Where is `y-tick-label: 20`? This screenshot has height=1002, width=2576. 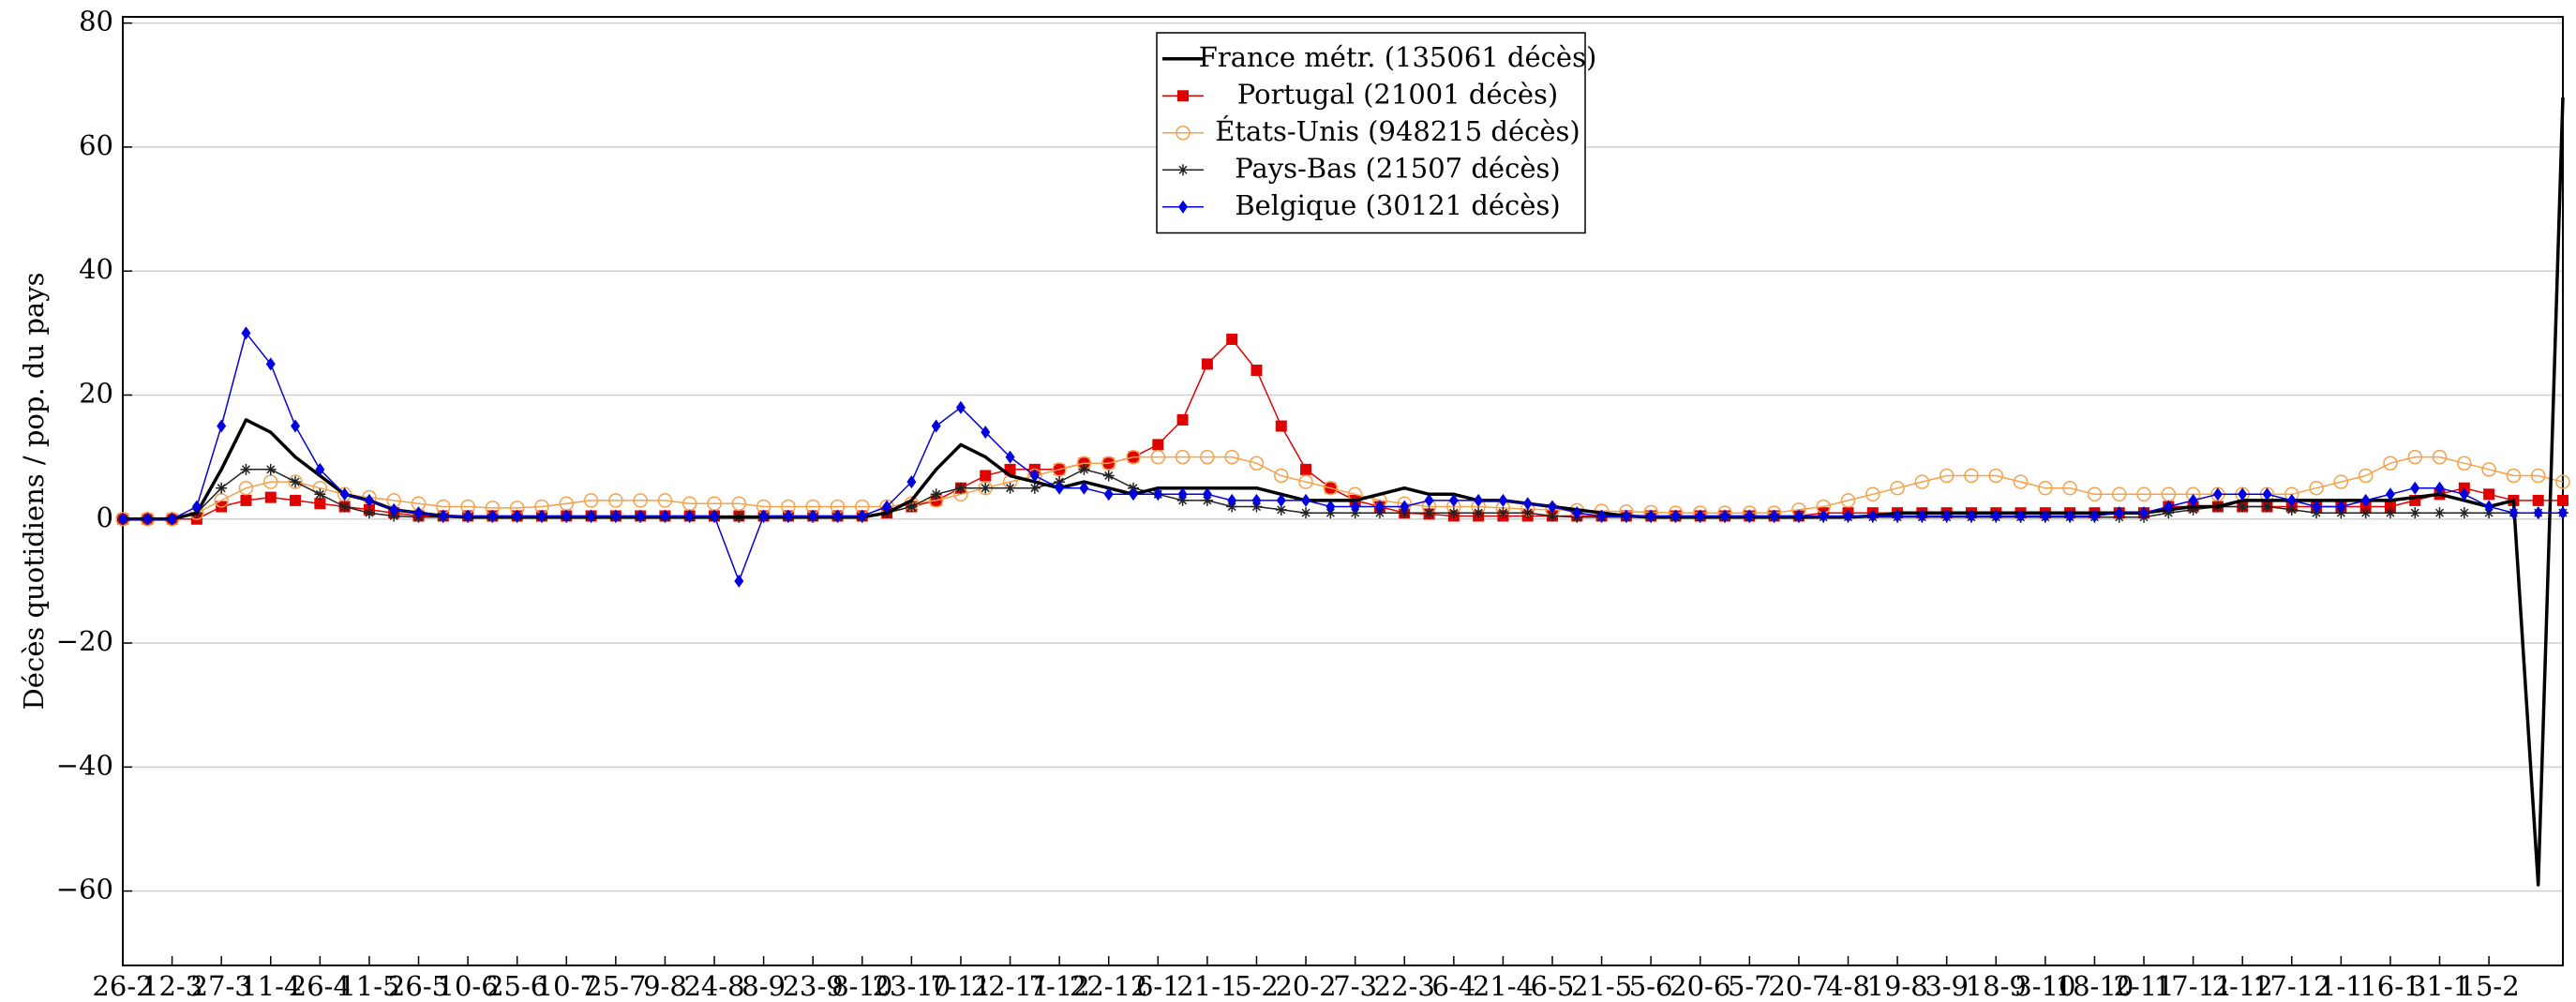
y-tick-label: 20 is located at coordinates (96, 393).